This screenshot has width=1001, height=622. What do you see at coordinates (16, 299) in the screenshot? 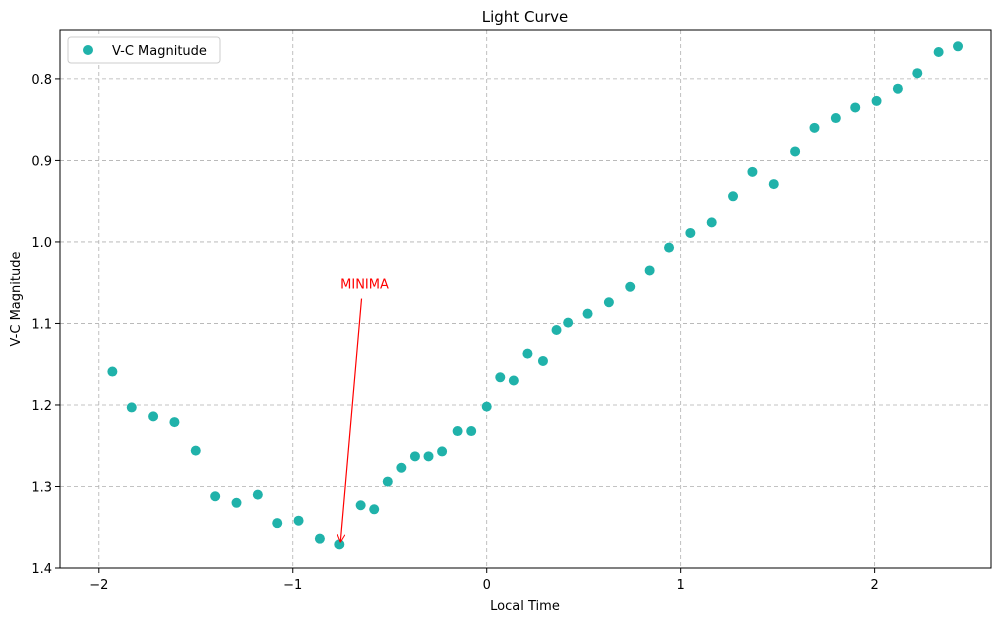
I see `y-axis-label: V-C Magnitude` at bounding box center [16, 299].